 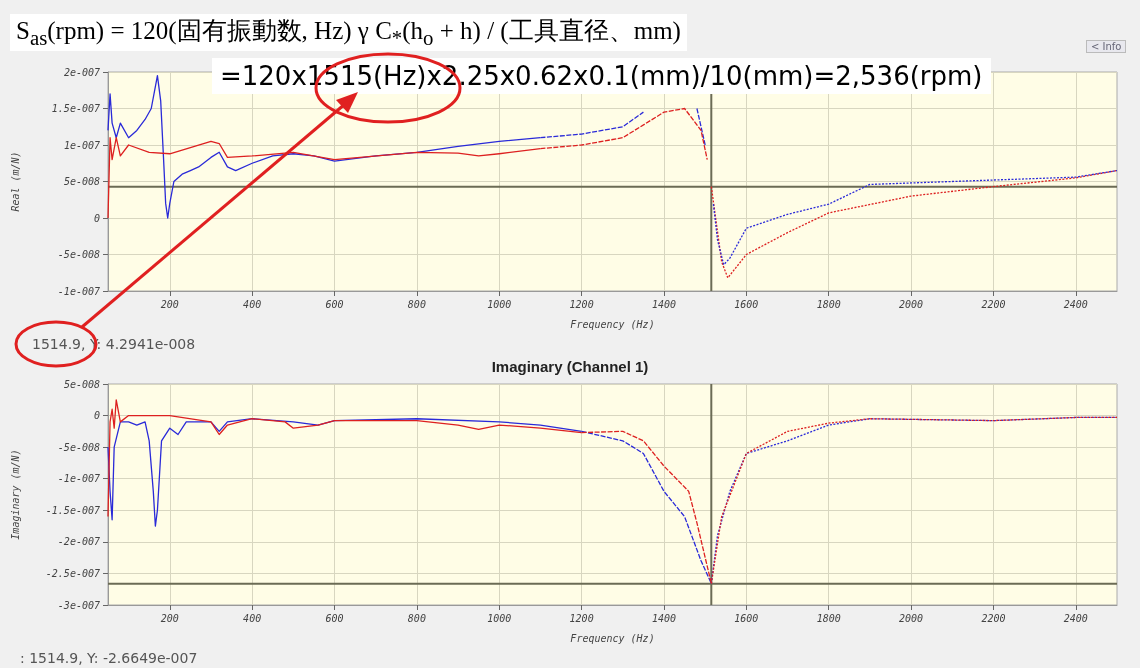 What do you see at coordinates (81, 145) in the screenshot?
I see `y-tick-label: 1e-007` at bounding box center [81, 145].